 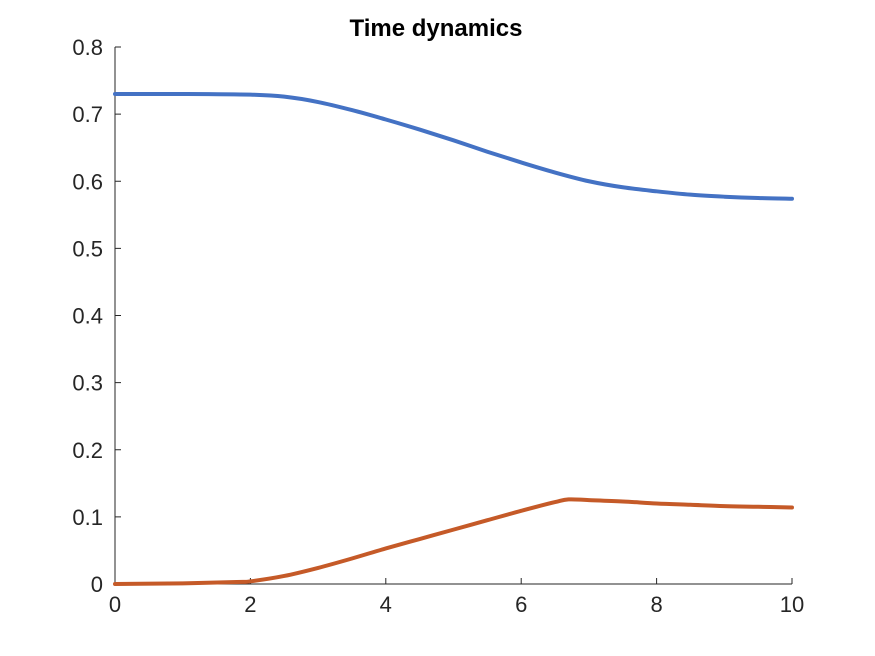 I want to click on y-tick-label: 0.1, so click(x=87, y=517).